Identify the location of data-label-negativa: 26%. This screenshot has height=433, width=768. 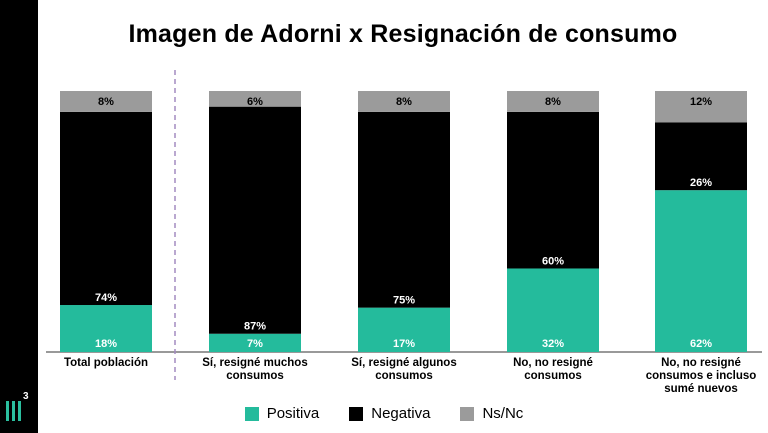
(701, 183).